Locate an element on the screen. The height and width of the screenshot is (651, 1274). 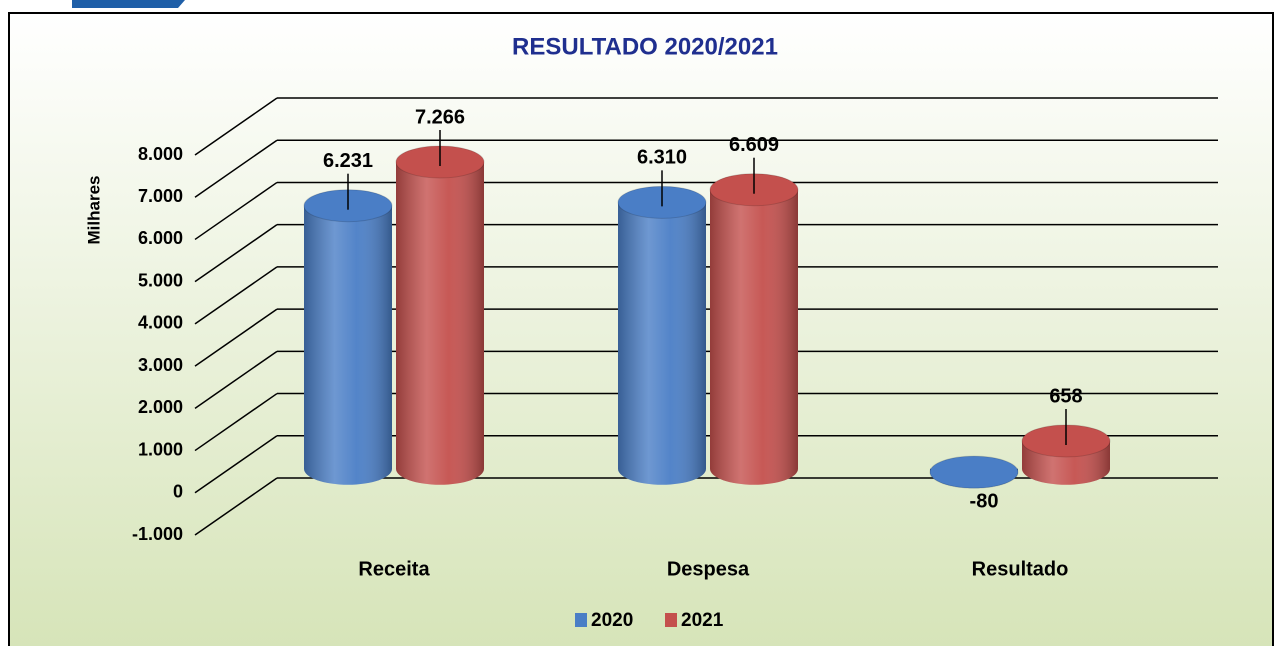
y-tick-label: 1.000 is located at coordinates (160, 449).